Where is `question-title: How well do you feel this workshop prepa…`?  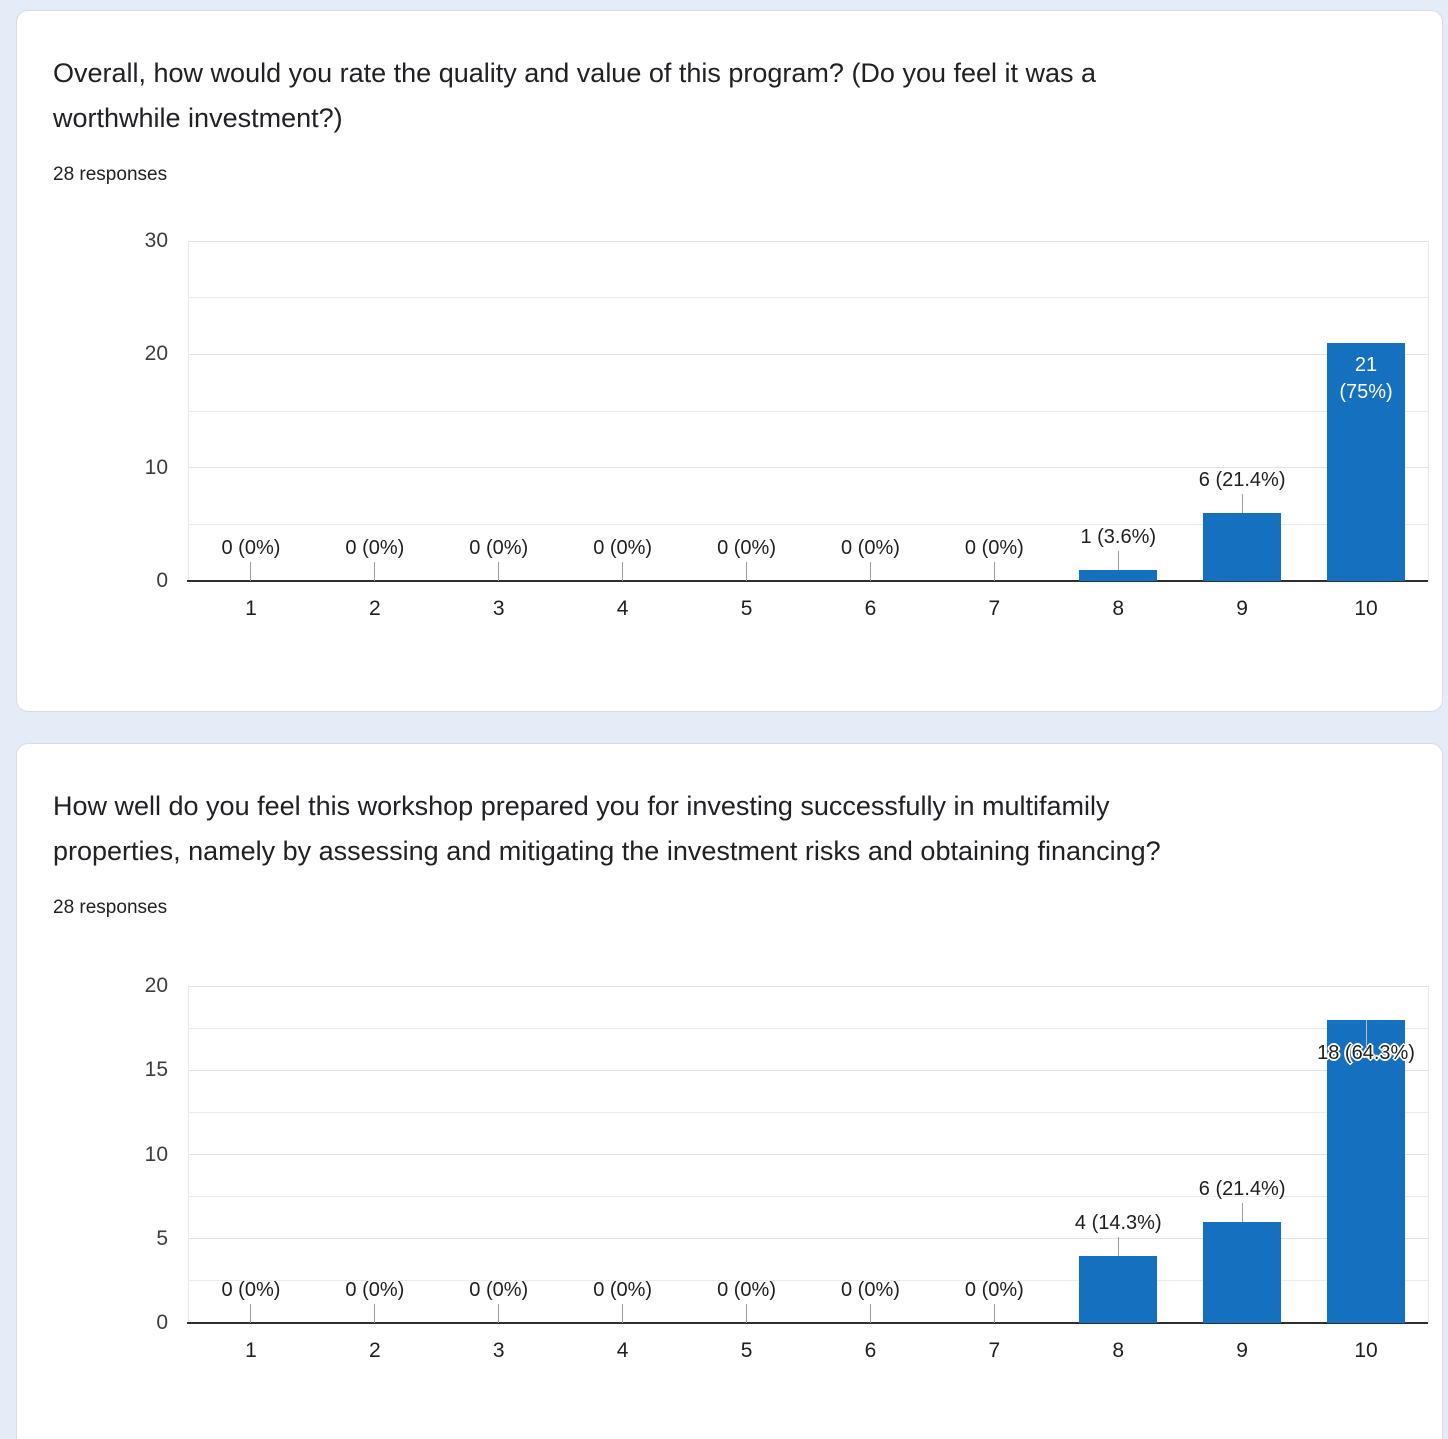 question-title: How well do you feel this workshop prepa… is located at coordinates (727, 829).